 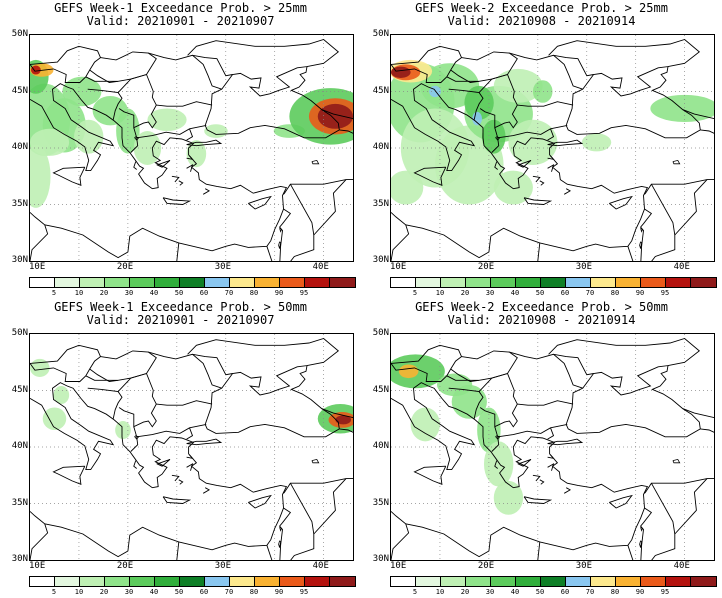 What do you see at coordinates (279, 592) in the screenshot?
I see `colorbar-level-label: 90` at bounding box center [279, 592].